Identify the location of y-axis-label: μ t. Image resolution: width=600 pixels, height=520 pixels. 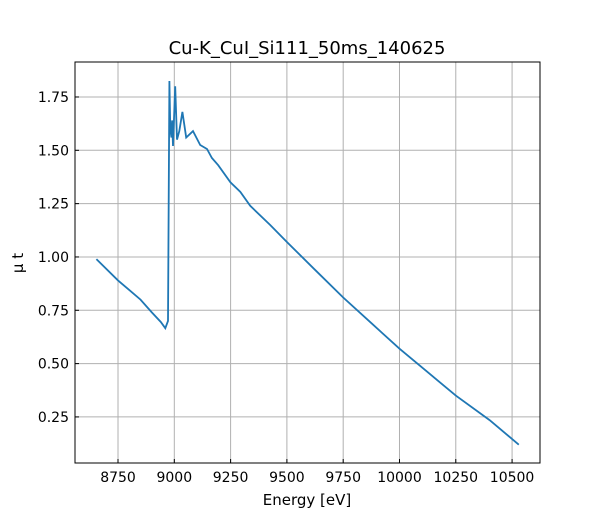
(18, 263).